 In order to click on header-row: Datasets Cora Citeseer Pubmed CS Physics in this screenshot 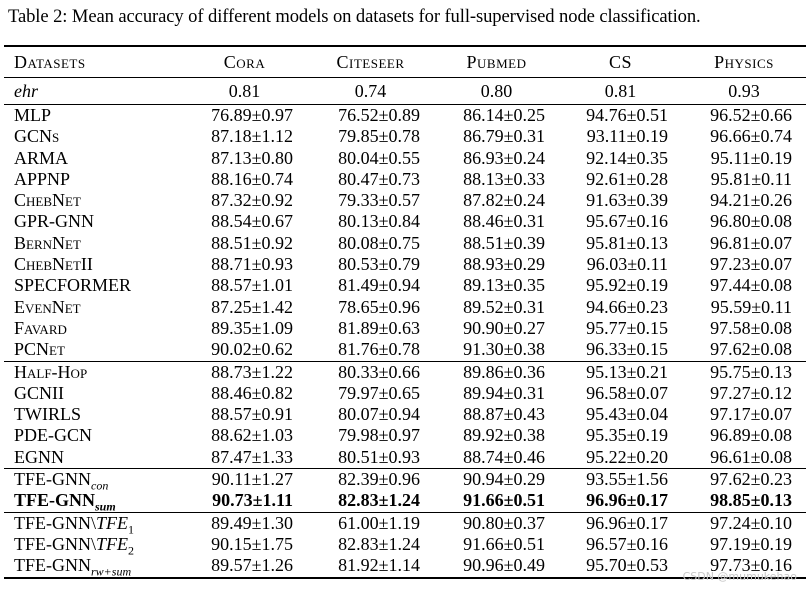, I will do `click(405, 61)`.